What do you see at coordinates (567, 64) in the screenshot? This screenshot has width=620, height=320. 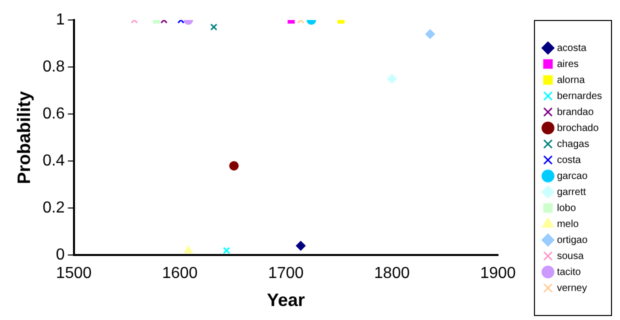 I see `legend-label: aires` at bounding box center [567, 64].